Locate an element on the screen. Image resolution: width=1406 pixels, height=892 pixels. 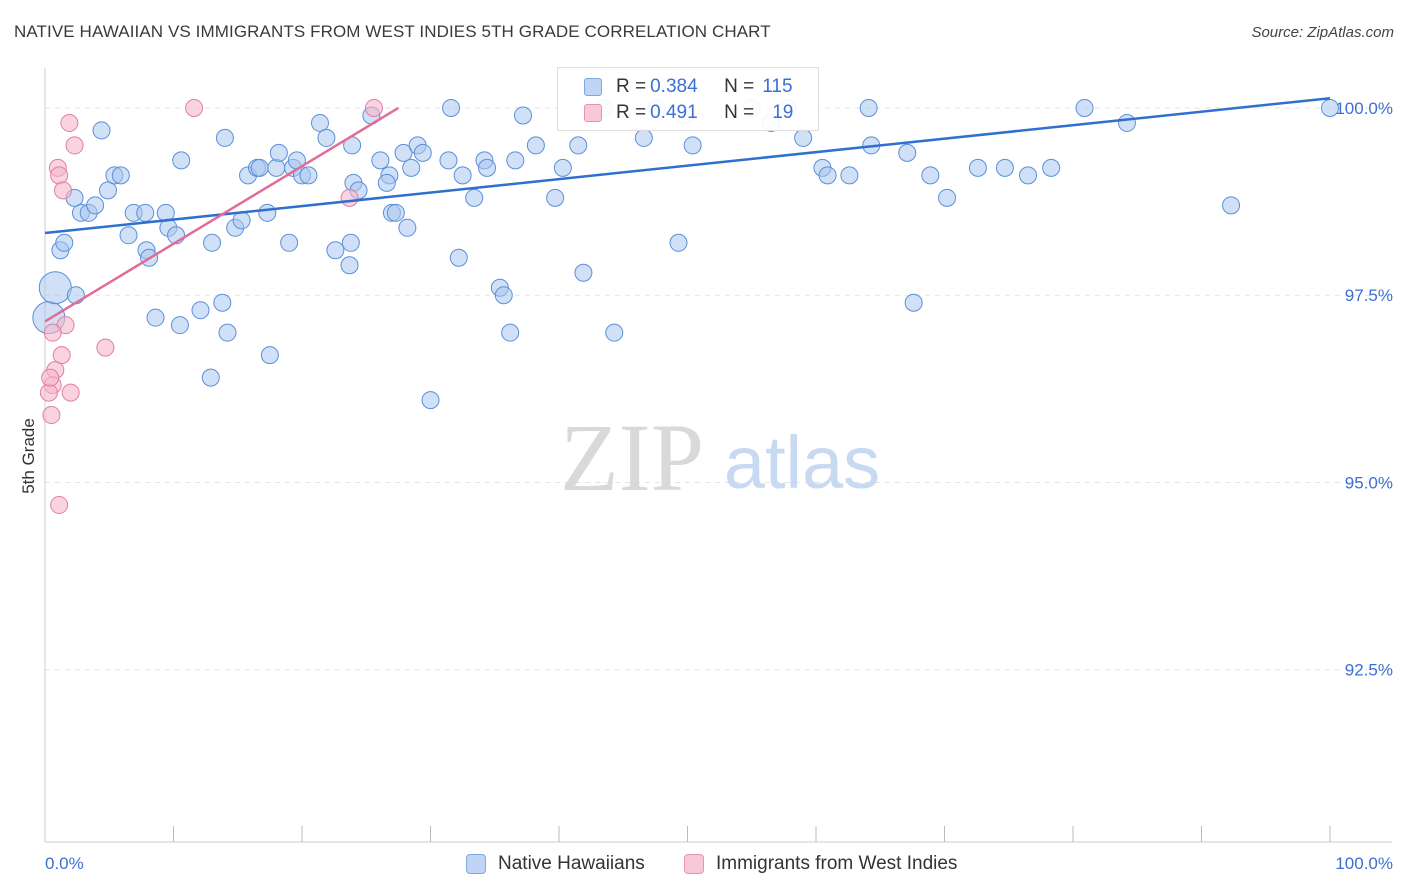
bottom-legend-swatch-blue is located at coordinates (476, 864).